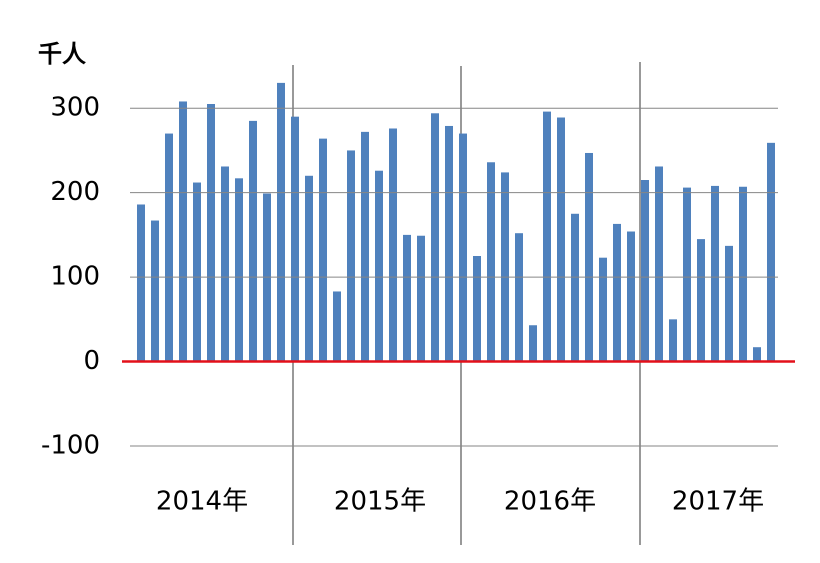 This screenshot has width=820, height=563. What do you see at coordinates (75, 108) in the screenshot?
I see `y-tick-label: 300` at bounding box center [75, 108].